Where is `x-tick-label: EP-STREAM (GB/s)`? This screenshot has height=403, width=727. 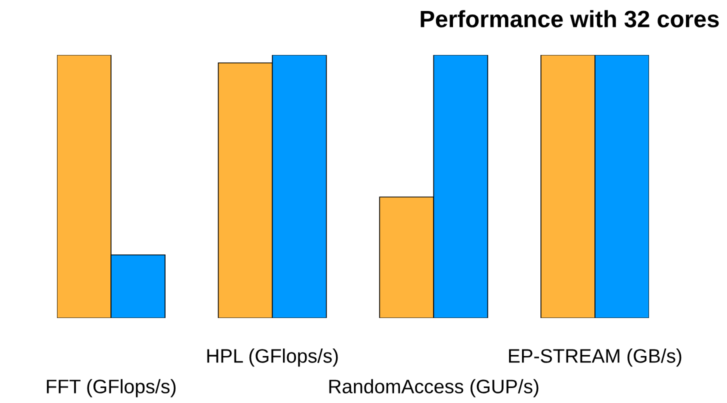 x-tick-label: EP-STREAM (GB/s) is located at coordinates (595, 357).